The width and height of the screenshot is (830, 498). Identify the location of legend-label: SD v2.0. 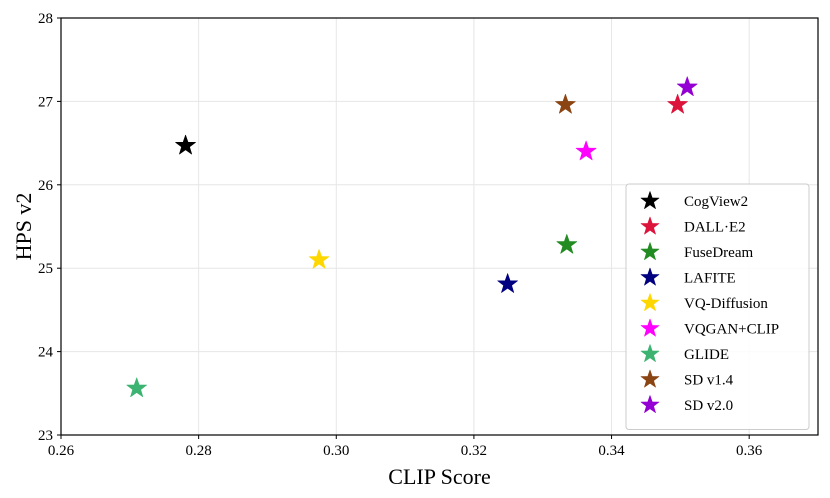
(708, 406).